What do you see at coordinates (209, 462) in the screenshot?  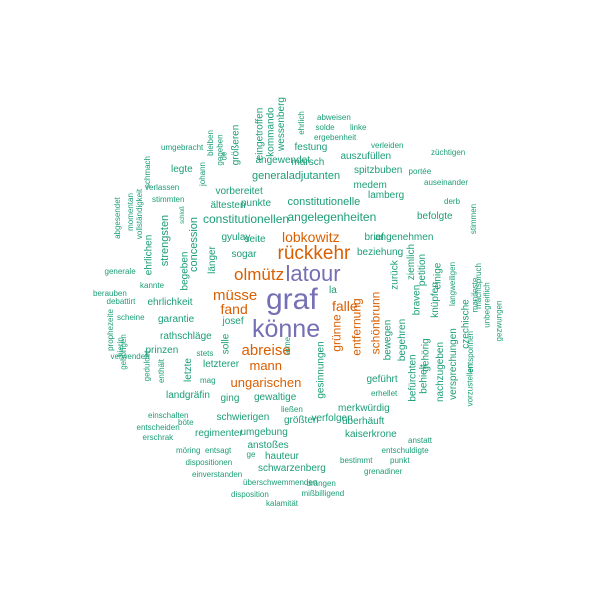 I see `cloud-word: dispositionen` at bounding box center [209, 462].